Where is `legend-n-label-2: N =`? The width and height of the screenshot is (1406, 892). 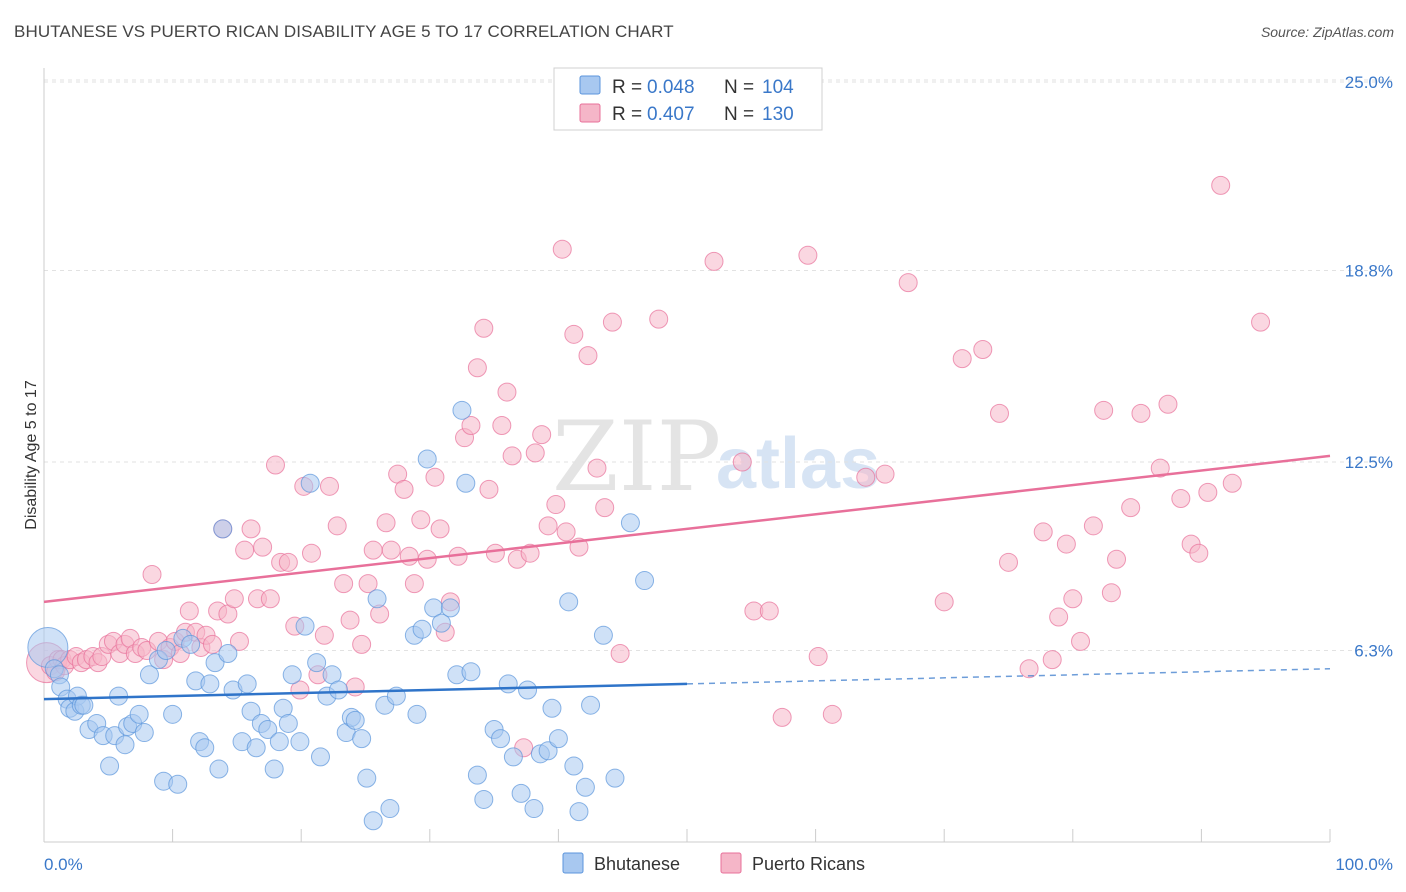 legend-n-label-2: N = is located at coordinates (739, 114).